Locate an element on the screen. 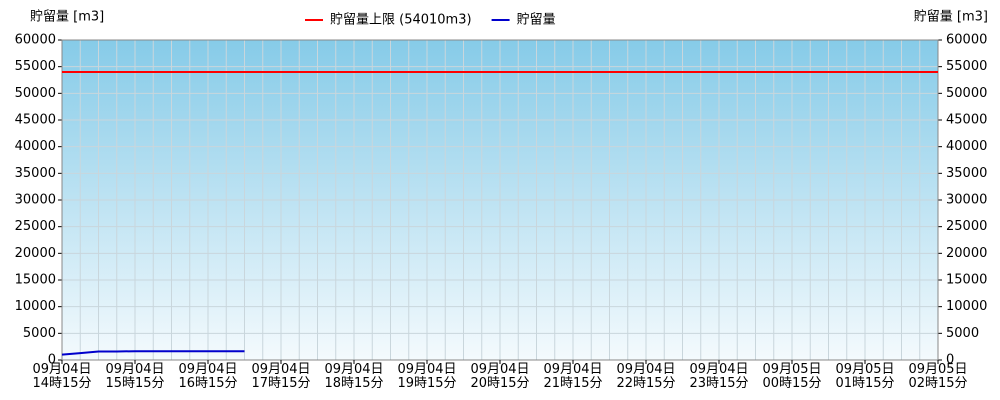 The width and height of the screenshot is (1000, 400). x-tick-label: 09月05日 00時15分 is located at coordinates (792, 376).